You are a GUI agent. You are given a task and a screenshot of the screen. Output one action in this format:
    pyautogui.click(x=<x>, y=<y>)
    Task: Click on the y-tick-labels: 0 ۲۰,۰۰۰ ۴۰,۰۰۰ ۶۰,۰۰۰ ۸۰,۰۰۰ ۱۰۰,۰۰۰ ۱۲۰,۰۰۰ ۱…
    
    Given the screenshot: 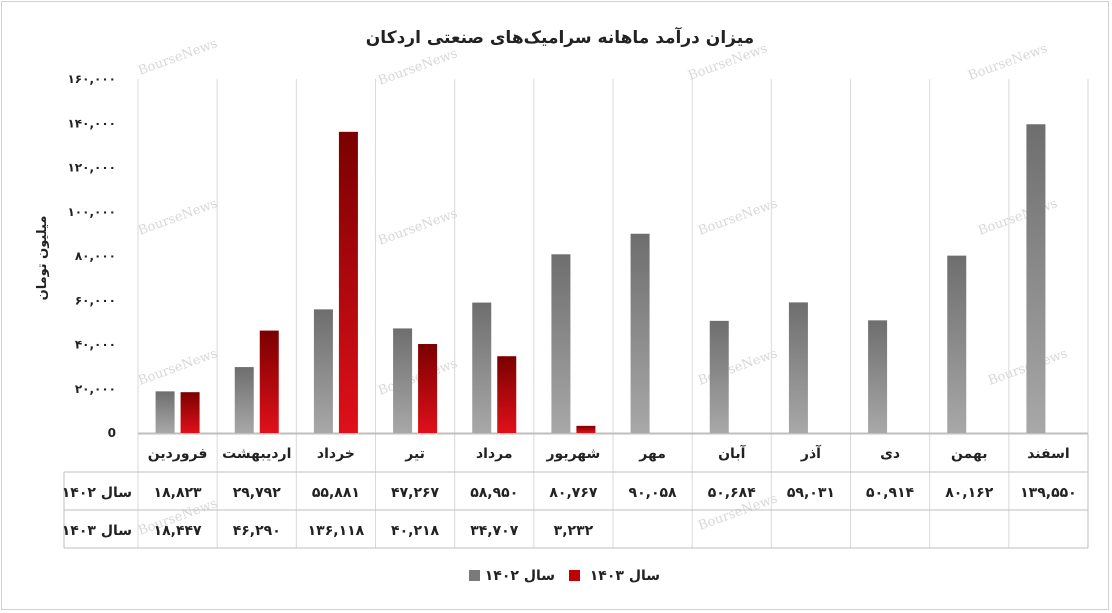 What is the action you would take?
    pyautogui.click(x=91, y=256)
    